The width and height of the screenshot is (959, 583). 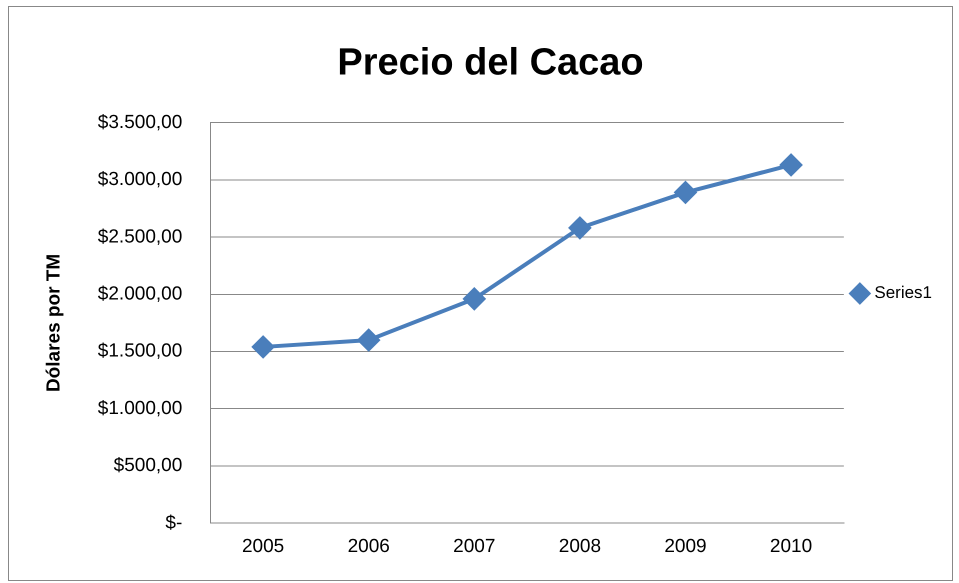 I want to click on y-tick-label: $-, so click(x=173, y=523).